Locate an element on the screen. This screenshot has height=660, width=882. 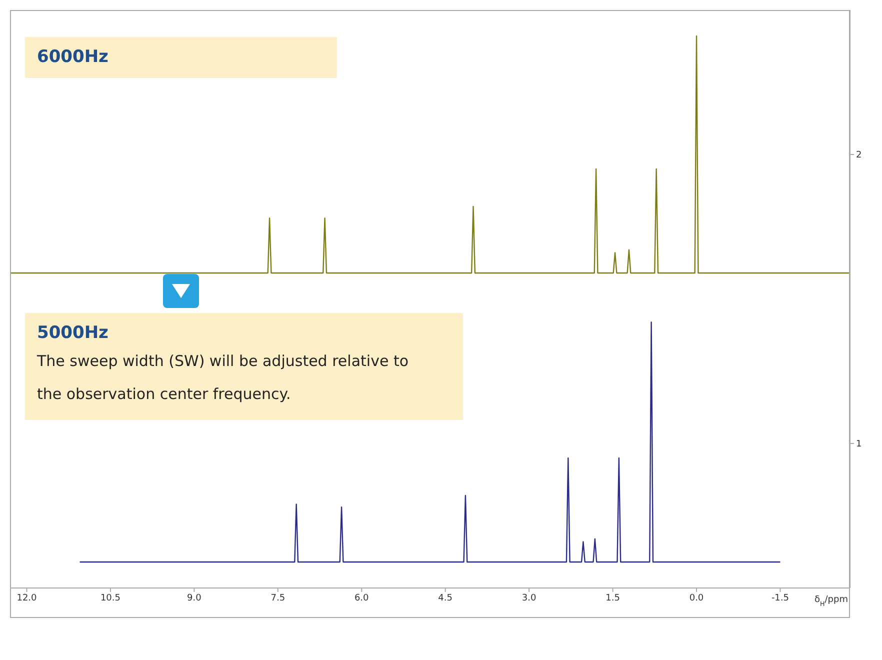
x-tick-label: 7.5 is located at coordinates (278, 598).